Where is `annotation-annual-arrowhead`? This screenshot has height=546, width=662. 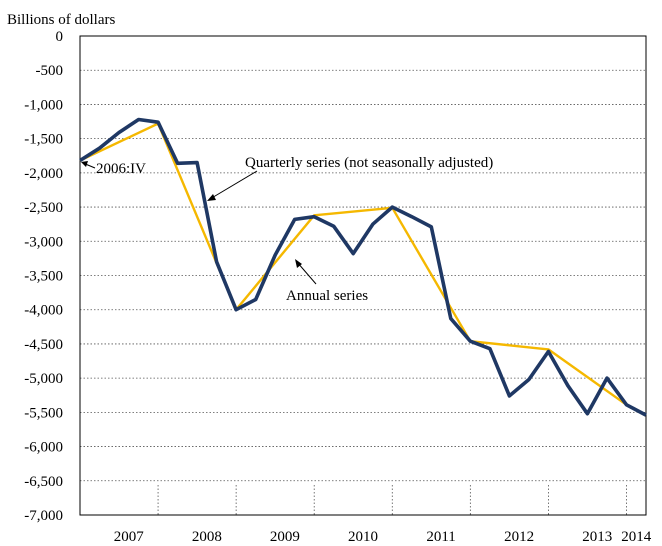
annotation-annual-arrowhead is located at coordinates (298, 263).